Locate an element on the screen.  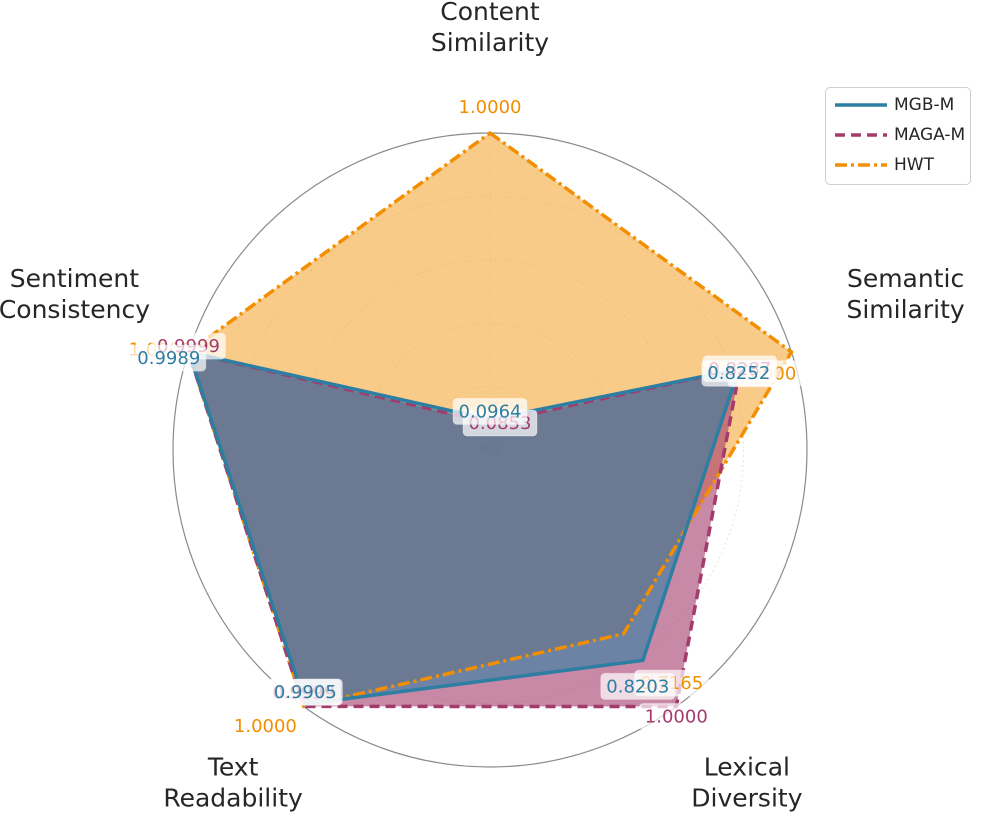
value-label-mgb-m-3: 0.8203 is located at coordinates (638, 686).